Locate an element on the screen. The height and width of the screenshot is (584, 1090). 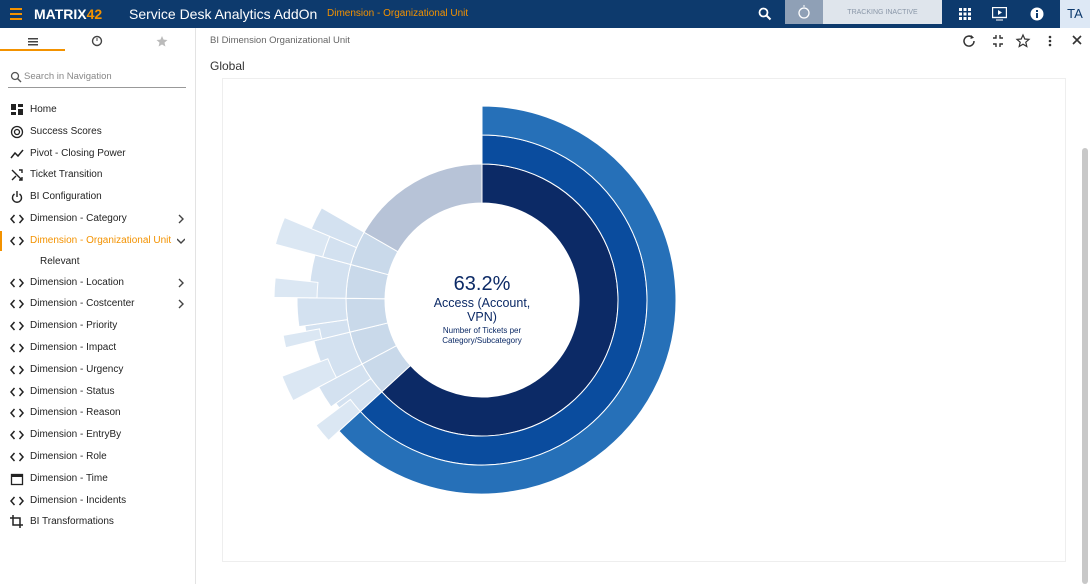
nav-label: Dimension - Reason is located at coordinates (75, 413).